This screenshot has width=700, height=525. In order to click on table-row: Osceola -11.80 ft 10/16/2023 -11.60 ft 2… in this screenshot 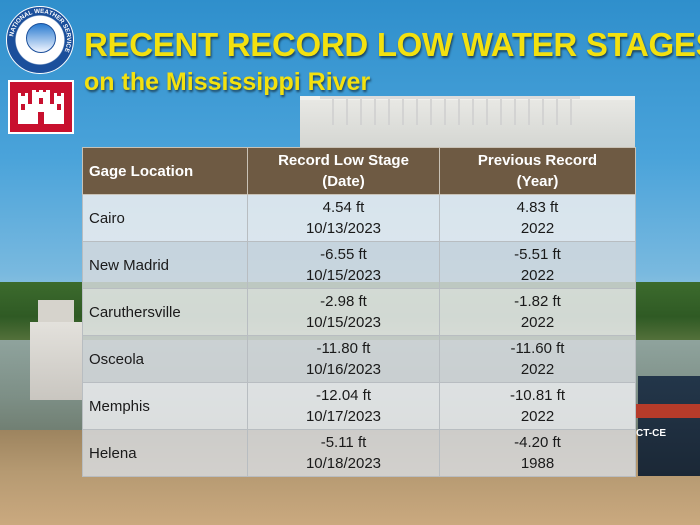, I will do `click(359, 359)`.